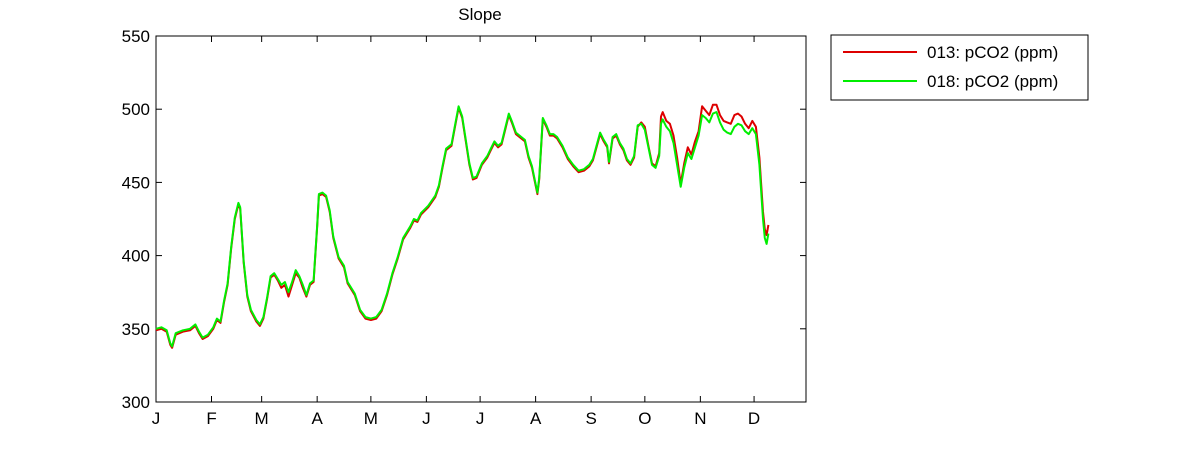 The width and height of the screenshot is (1200, 450). What do you see at coordinates (644, 418) in the screenshot?
I see `x-tick-label: O` at bounding box center [644, 418].